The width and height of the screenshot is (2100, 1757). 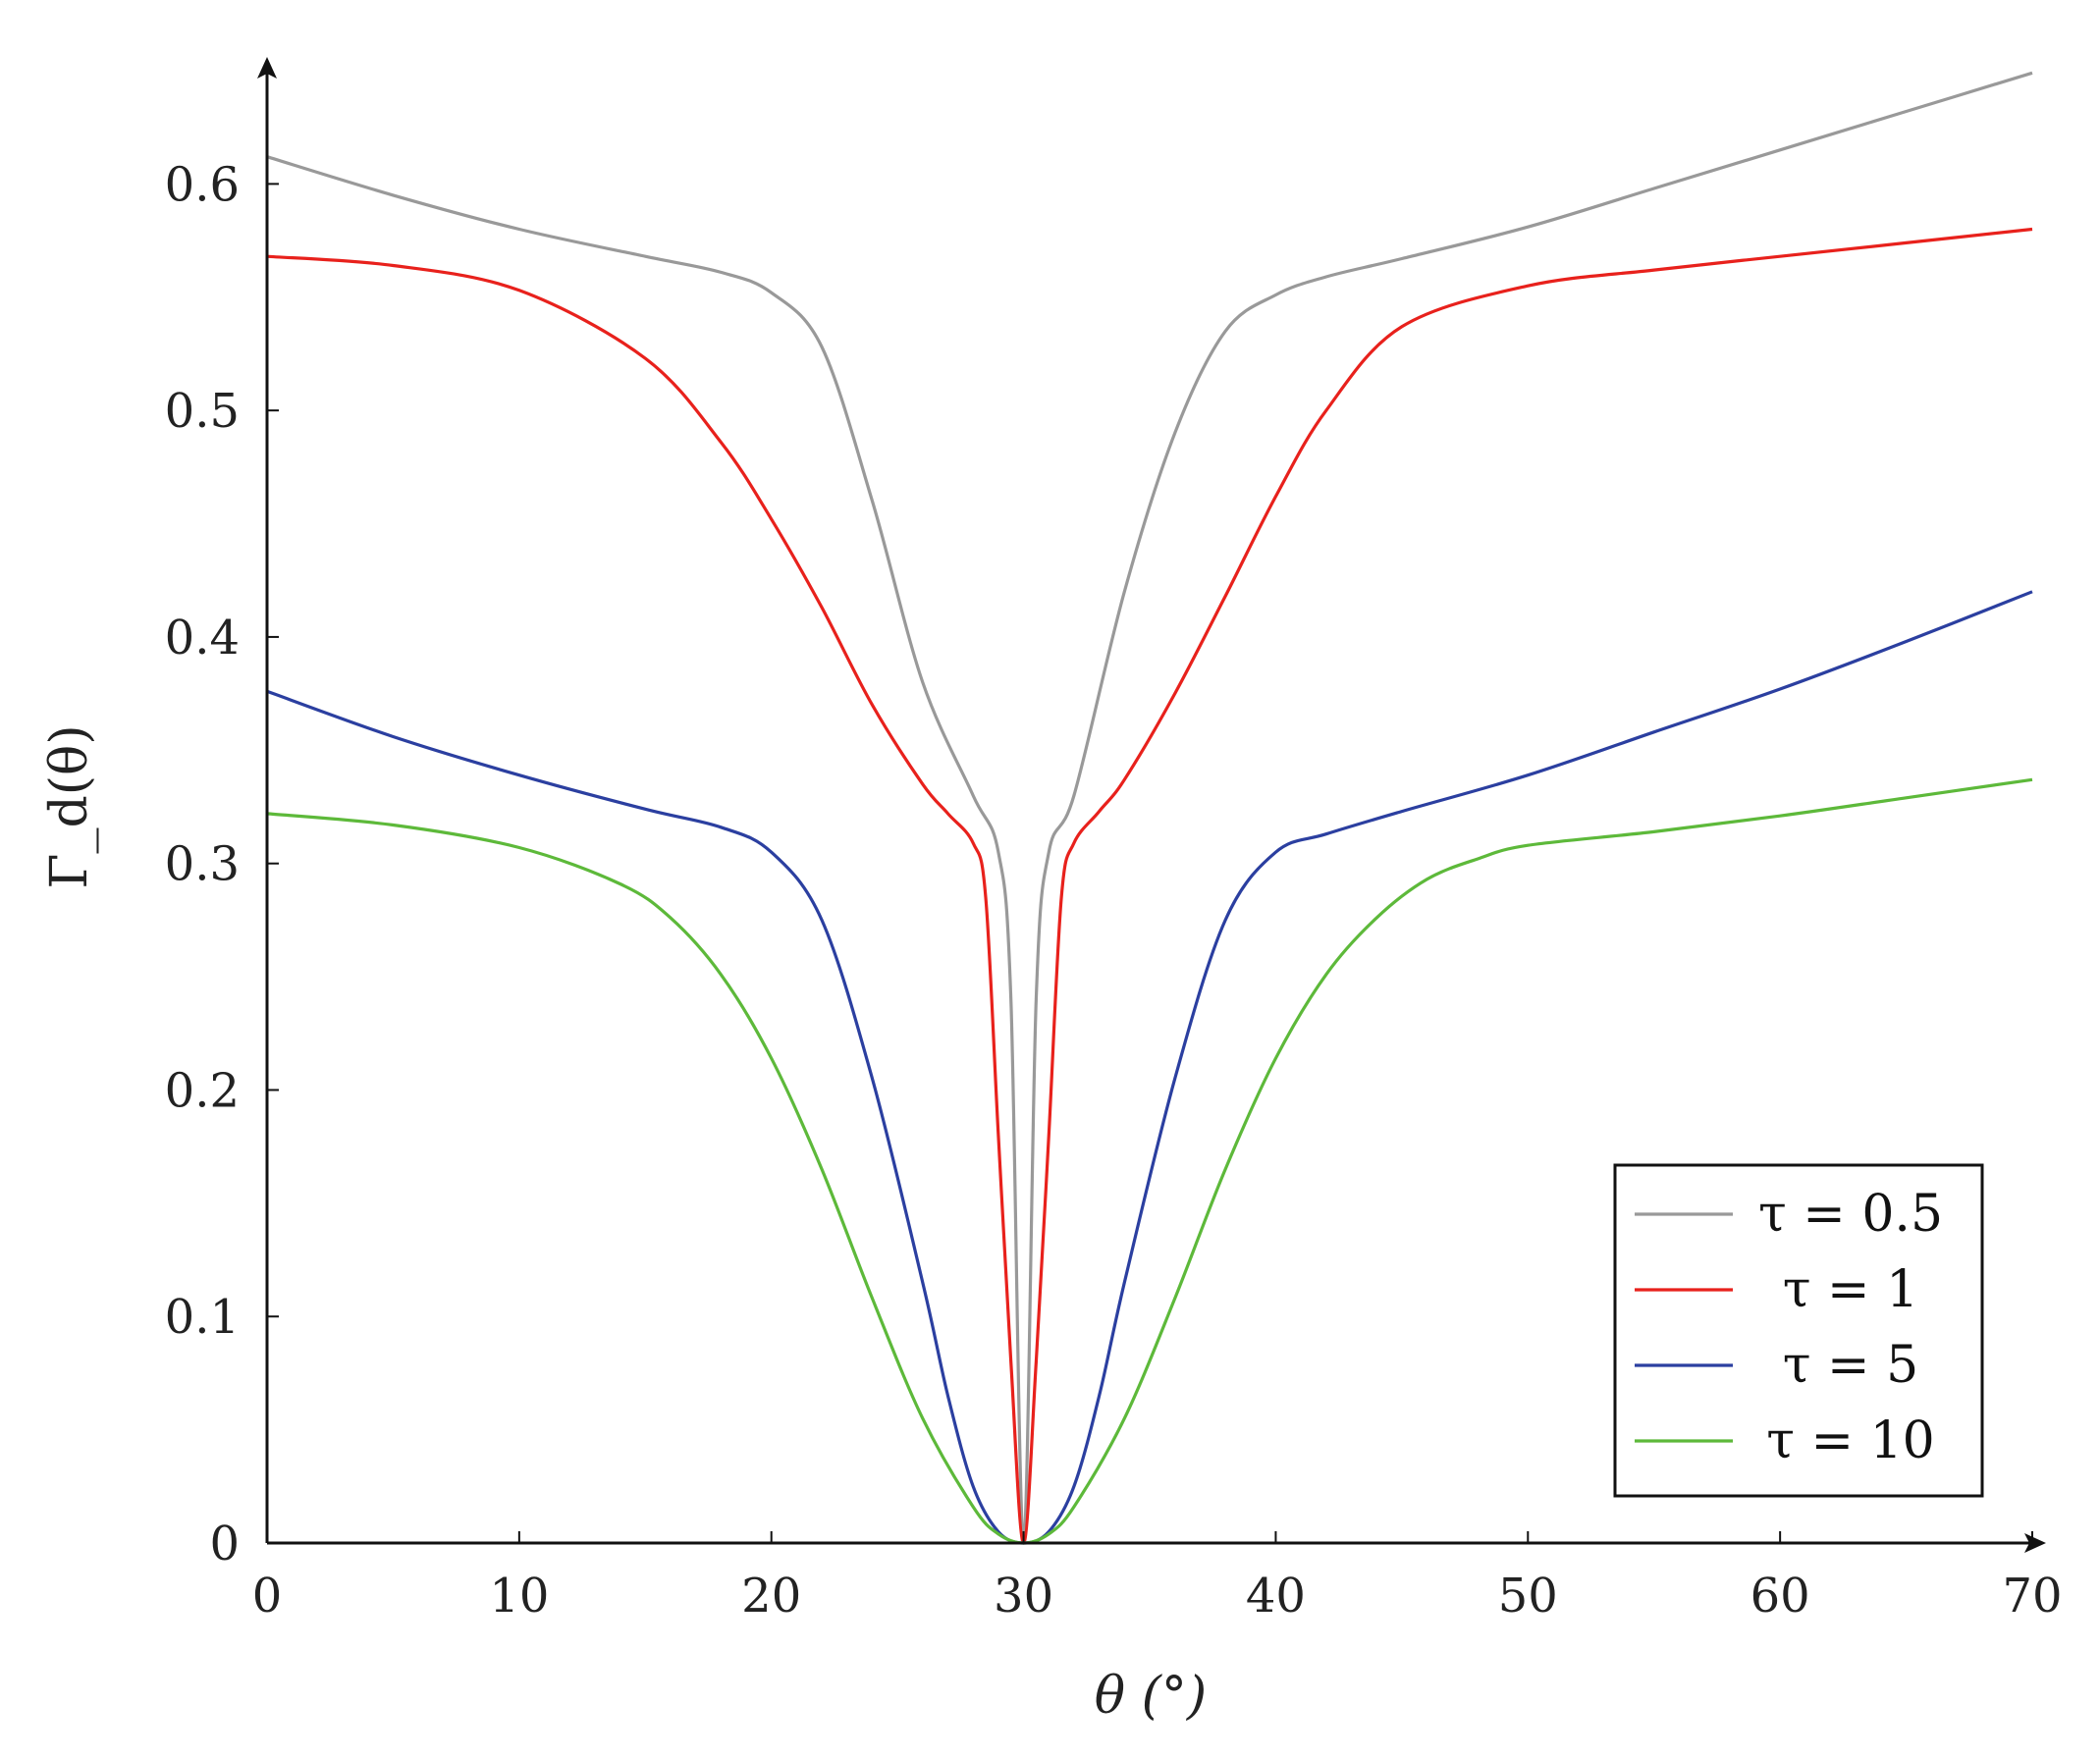 I want to click on y-tick-label: 0.6, so click(x=202, y=185).